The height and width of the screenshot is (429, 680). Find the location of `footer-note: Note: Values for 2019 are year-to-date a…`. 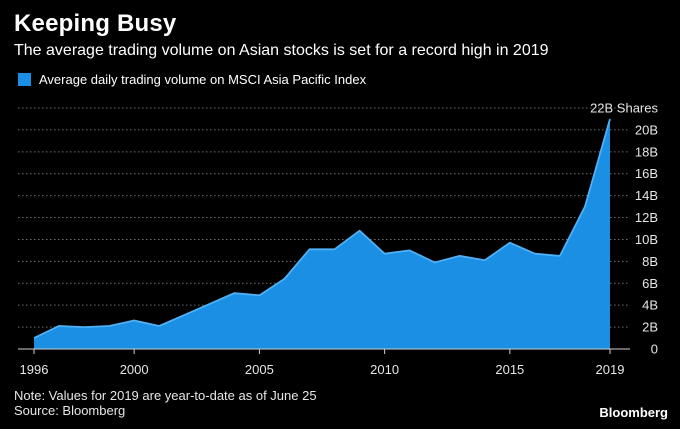

footer-note: Note: Values for 2019 are year-to-date a… is located at coordinates (165, 395).